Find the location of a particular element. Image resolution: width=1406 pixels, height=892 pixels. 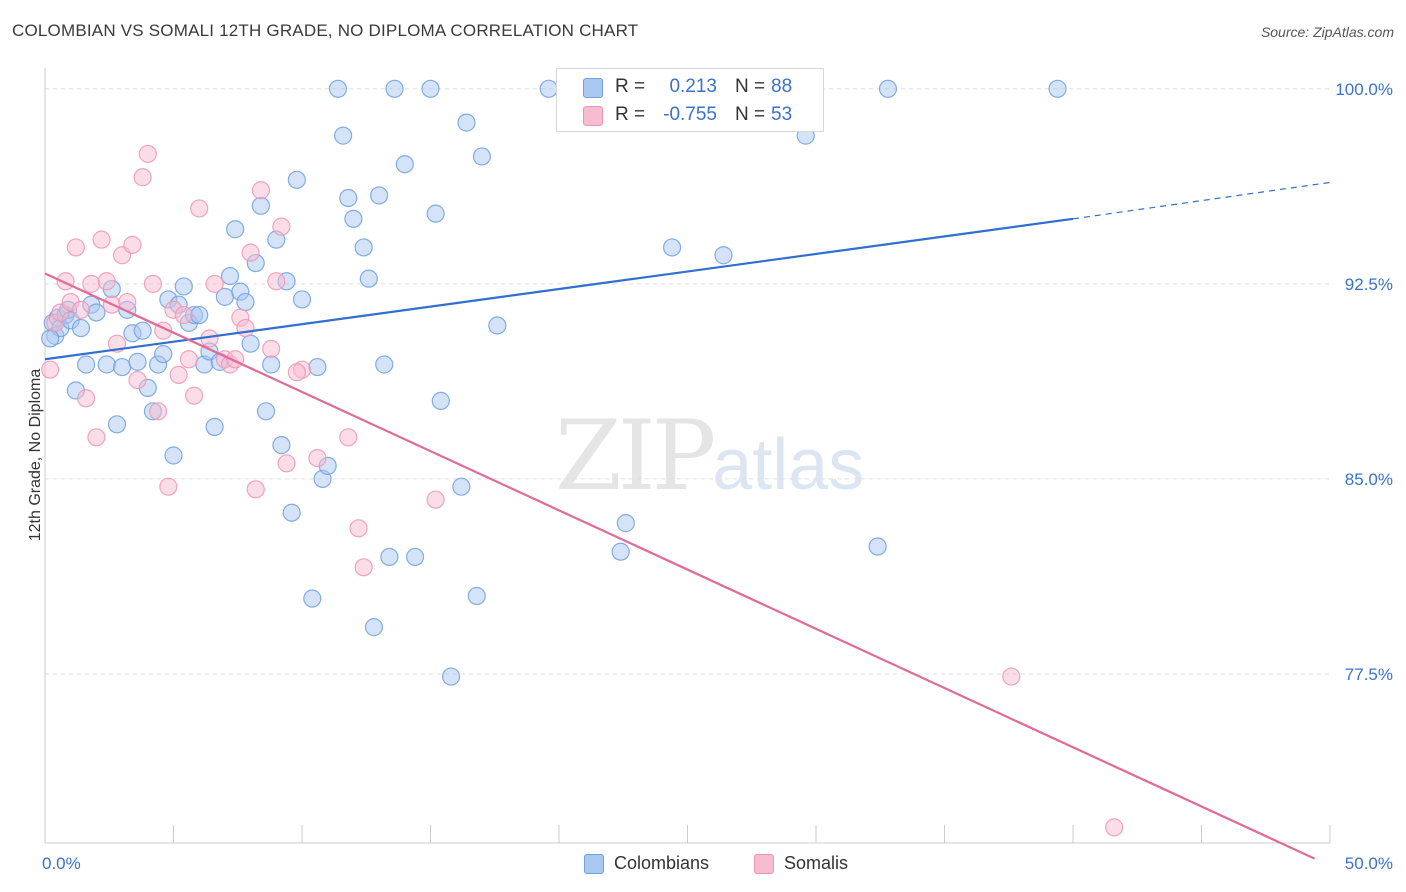

source-label: Source: ZipAtlas.com is located at coordinates (1327, 32).